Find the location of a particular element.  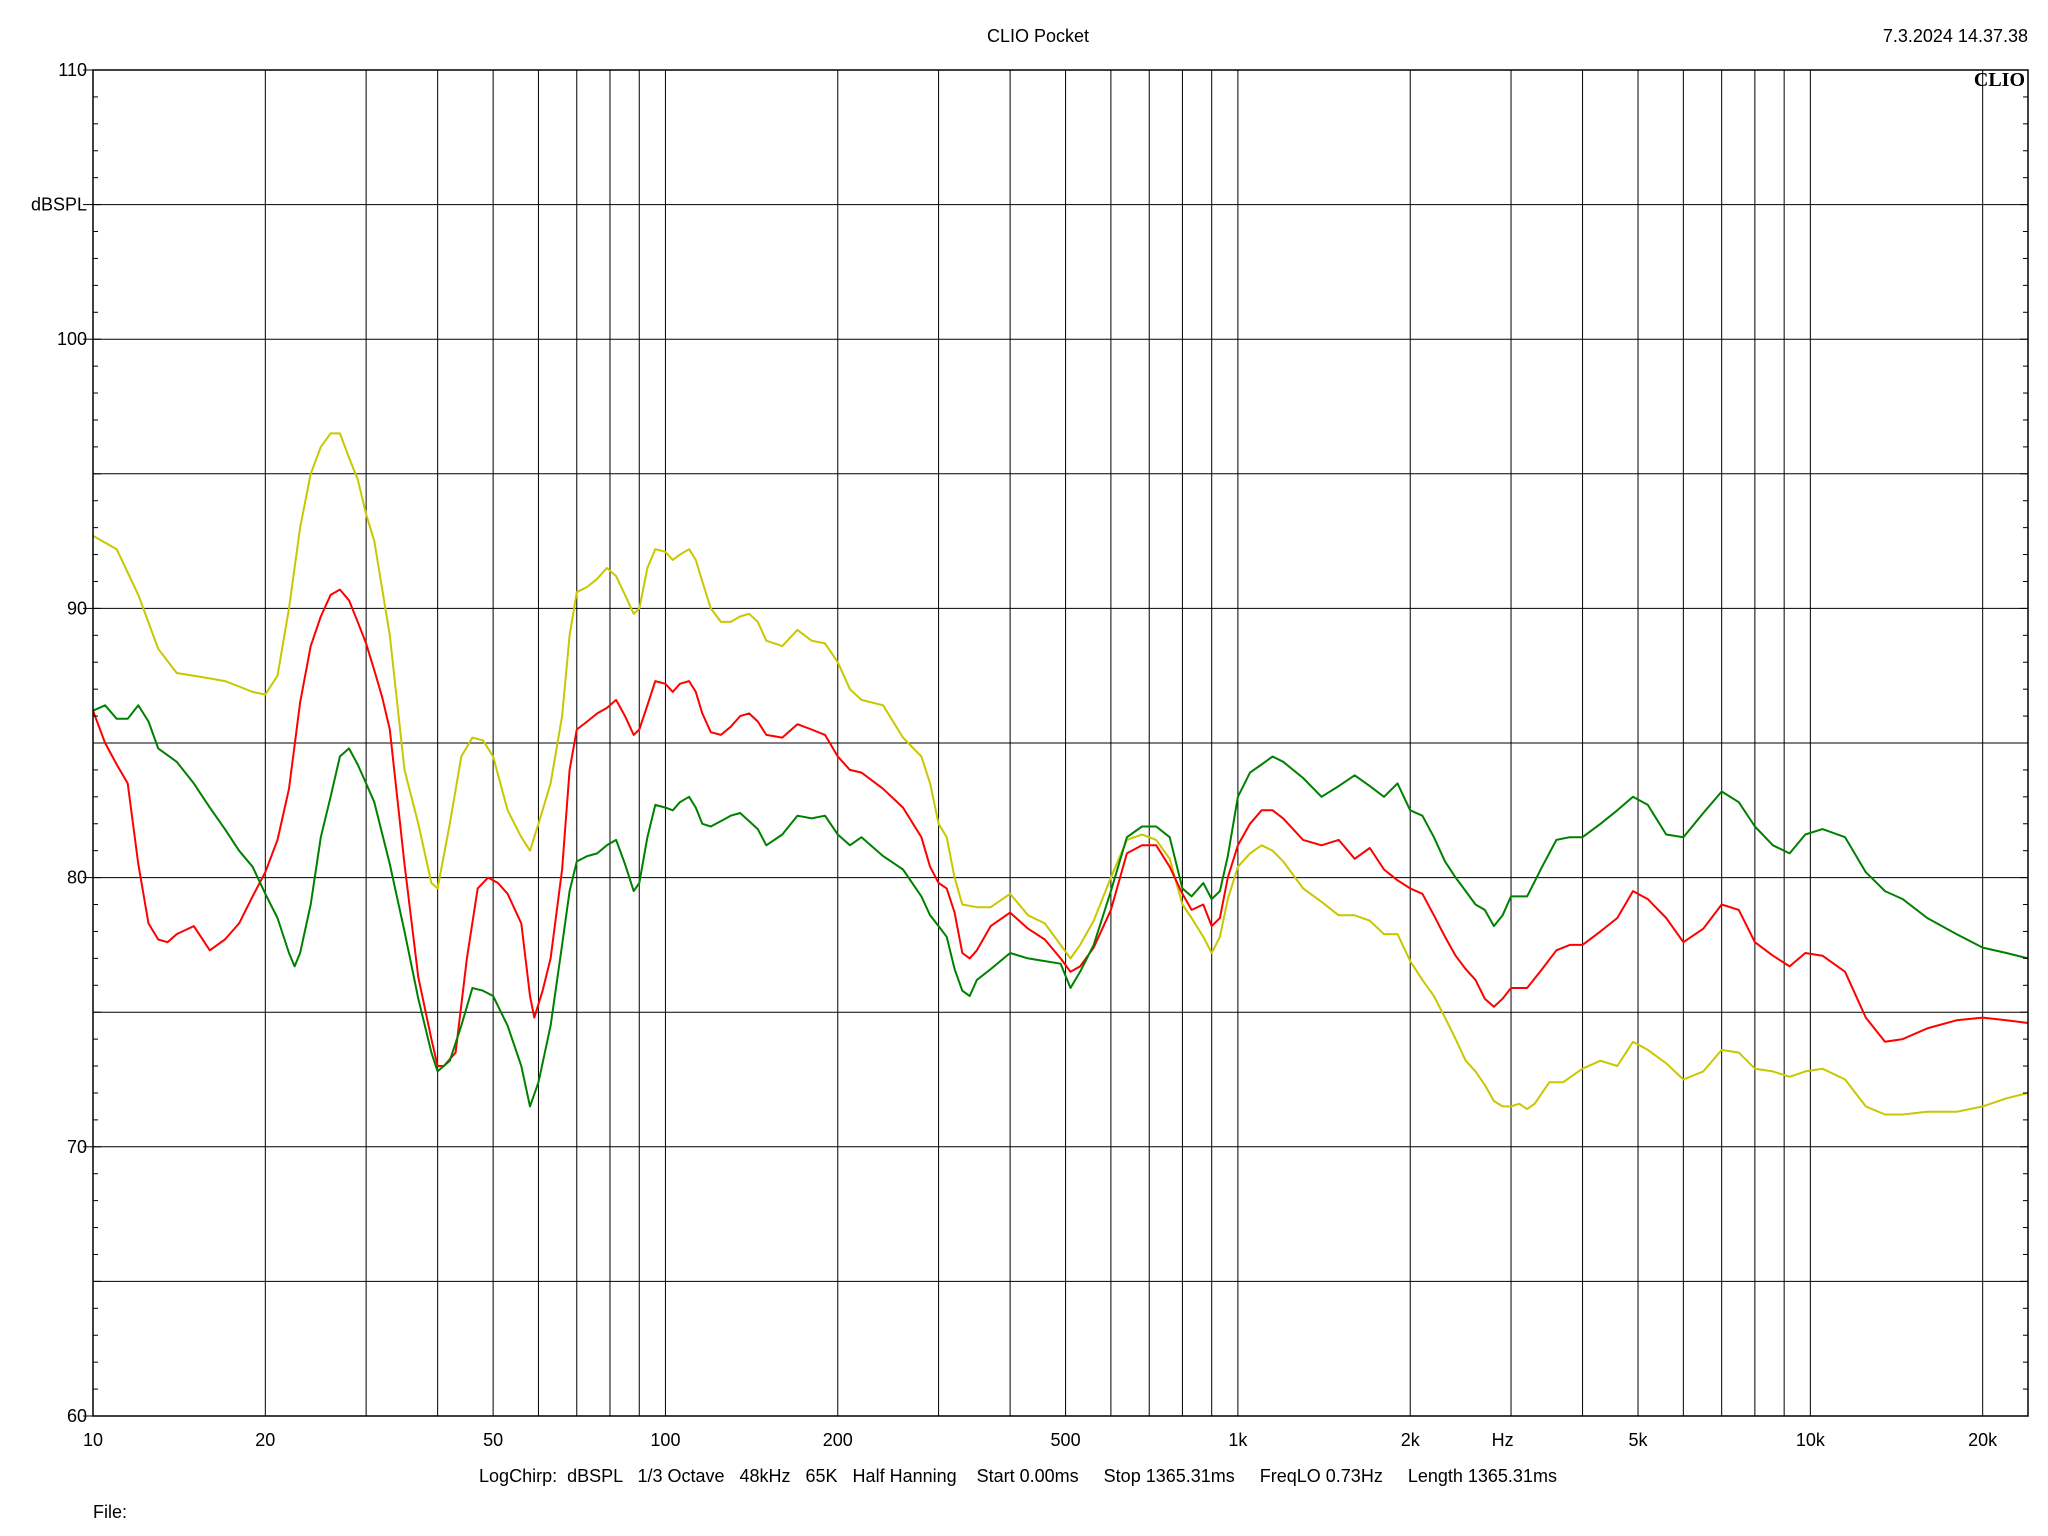

x-tick-label: 10 is located at coordinates (93, 1440).